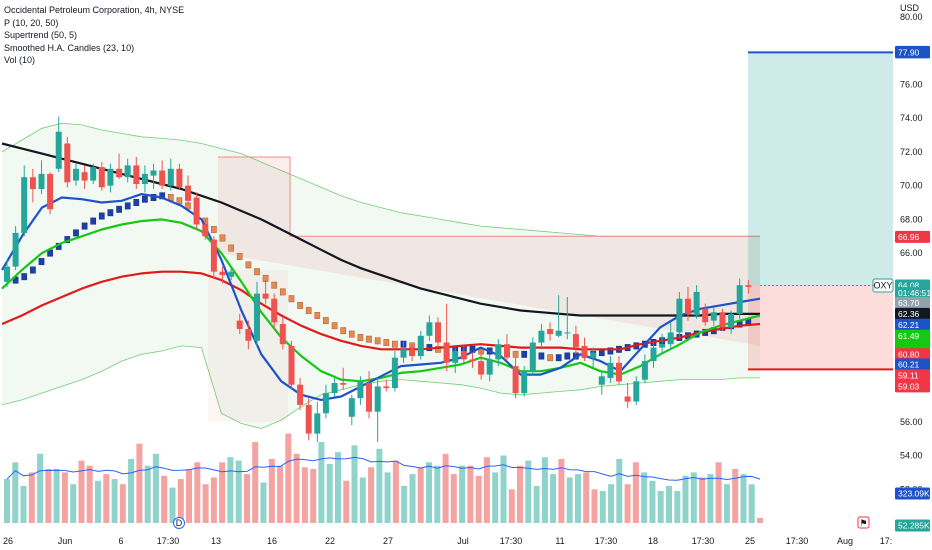  What do you see at coordinates (909, 303) in the screenshot?
I see `price-tag-label: 63.70` at bounding box center [909, 303].